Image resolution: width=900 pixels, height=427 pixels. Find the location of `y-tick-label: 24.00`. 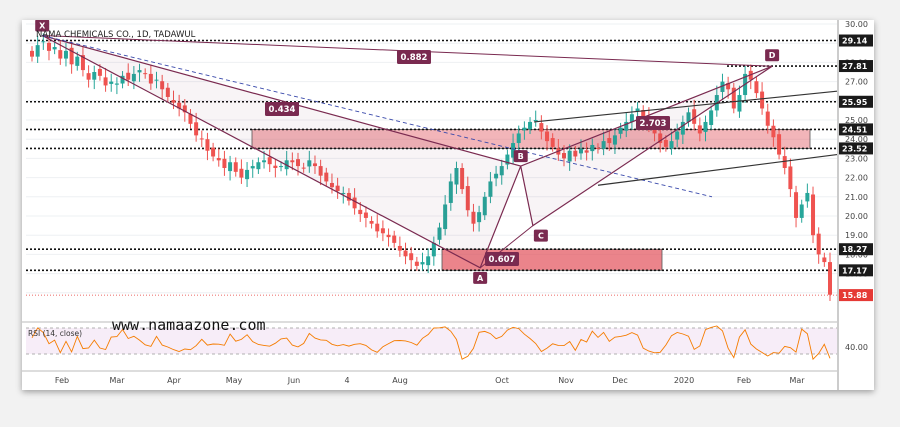

y-tick-label: 24.00 is located at coordinates (856, 139).